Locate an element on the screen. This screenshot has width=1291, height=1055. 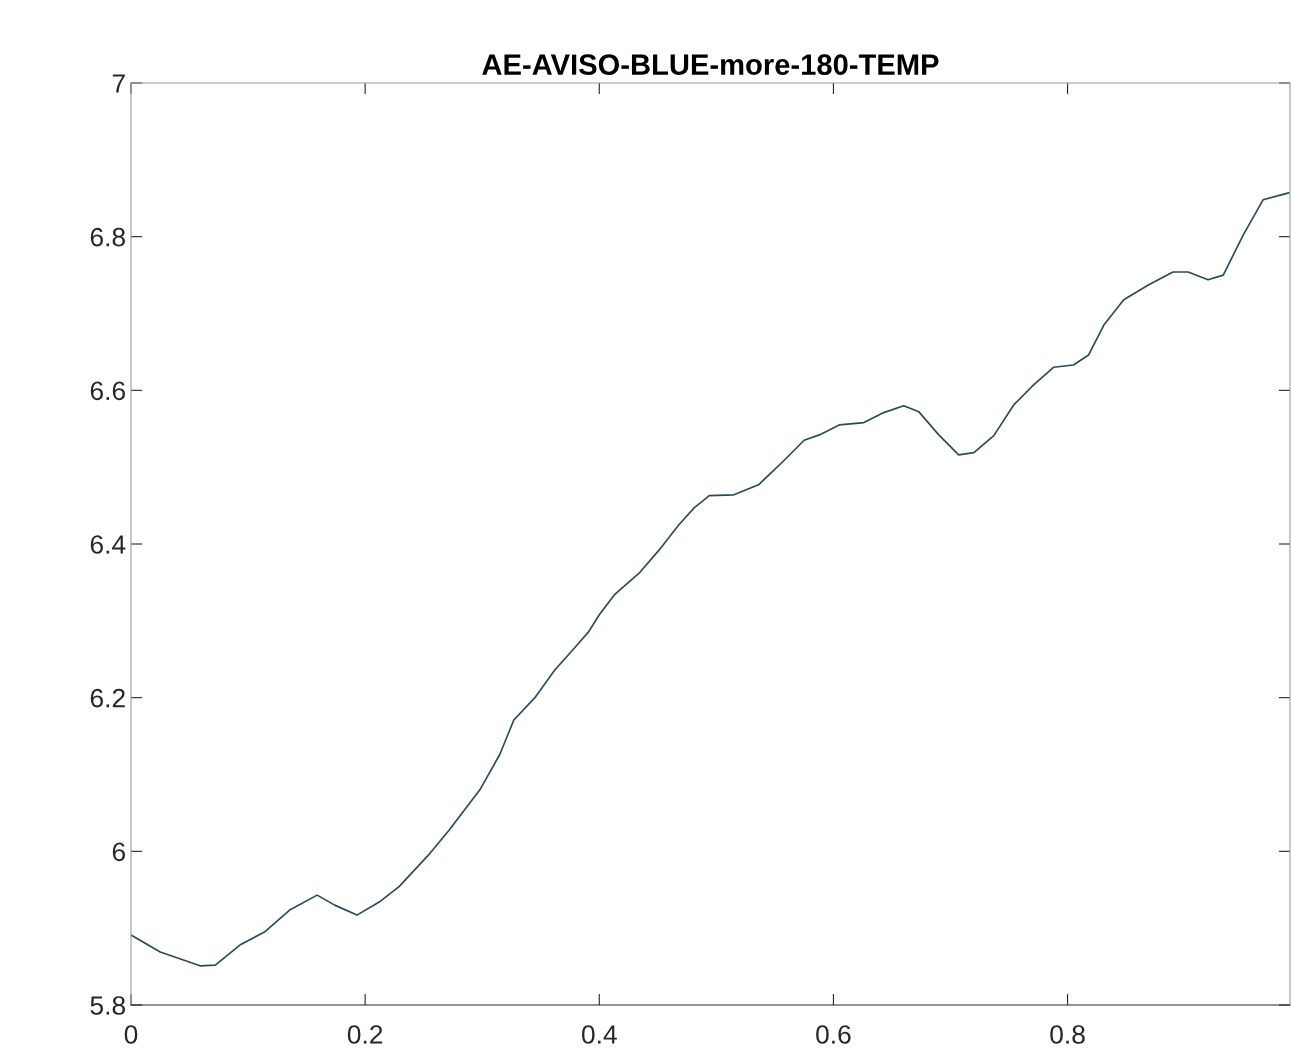
chart-title: AE-AVISO-BLUE-more-180-TEMP is located at coordinates (710, 64).